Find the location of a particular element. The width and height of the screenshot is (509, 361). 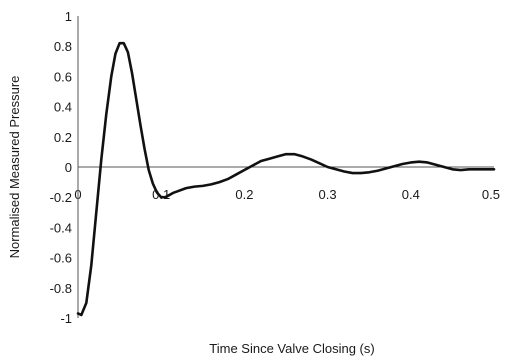

x-axis-title: Time Since Valve Closing (s) is located at coordinates (291, 348).